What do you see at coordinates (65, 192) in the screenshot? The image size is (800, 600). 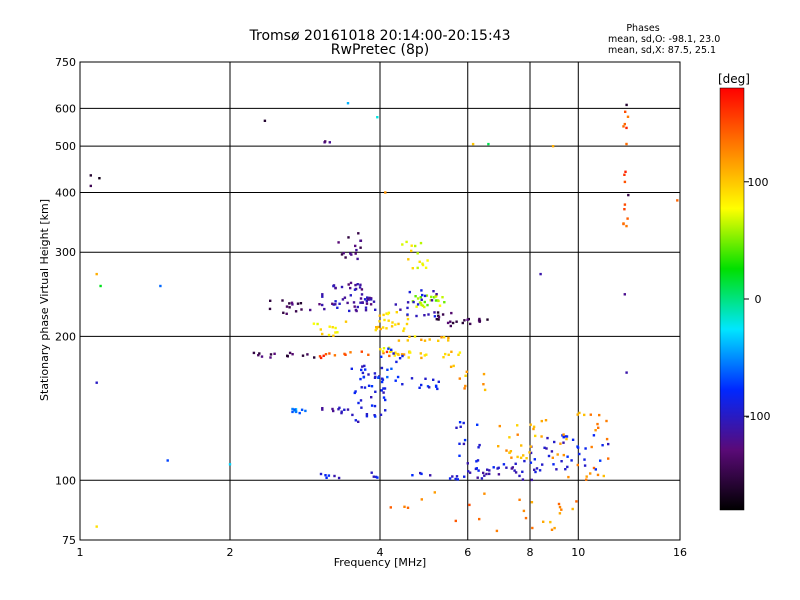 I see `y-tick-label: 400` at bounding box center [65, 192].